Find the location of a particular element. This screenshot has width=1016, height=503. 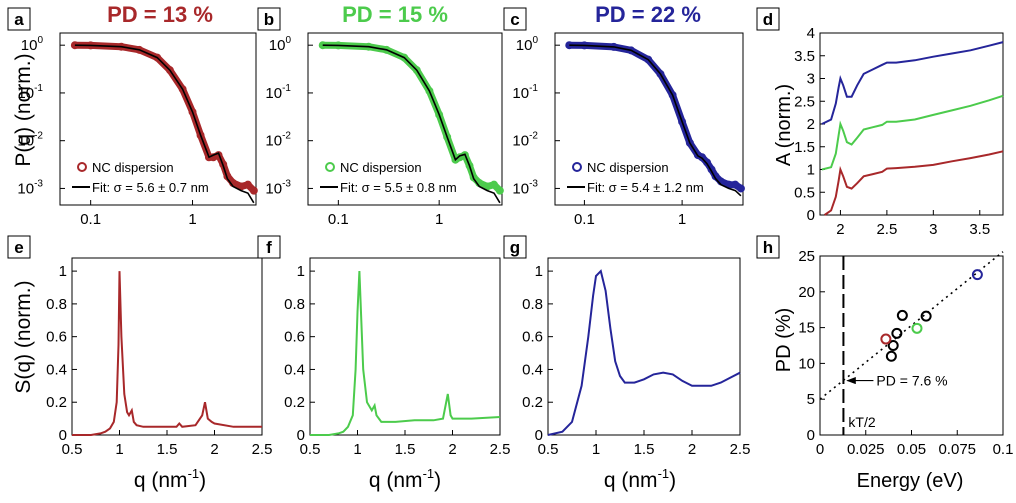

svg-text: d is located at coordinates (768, 19).